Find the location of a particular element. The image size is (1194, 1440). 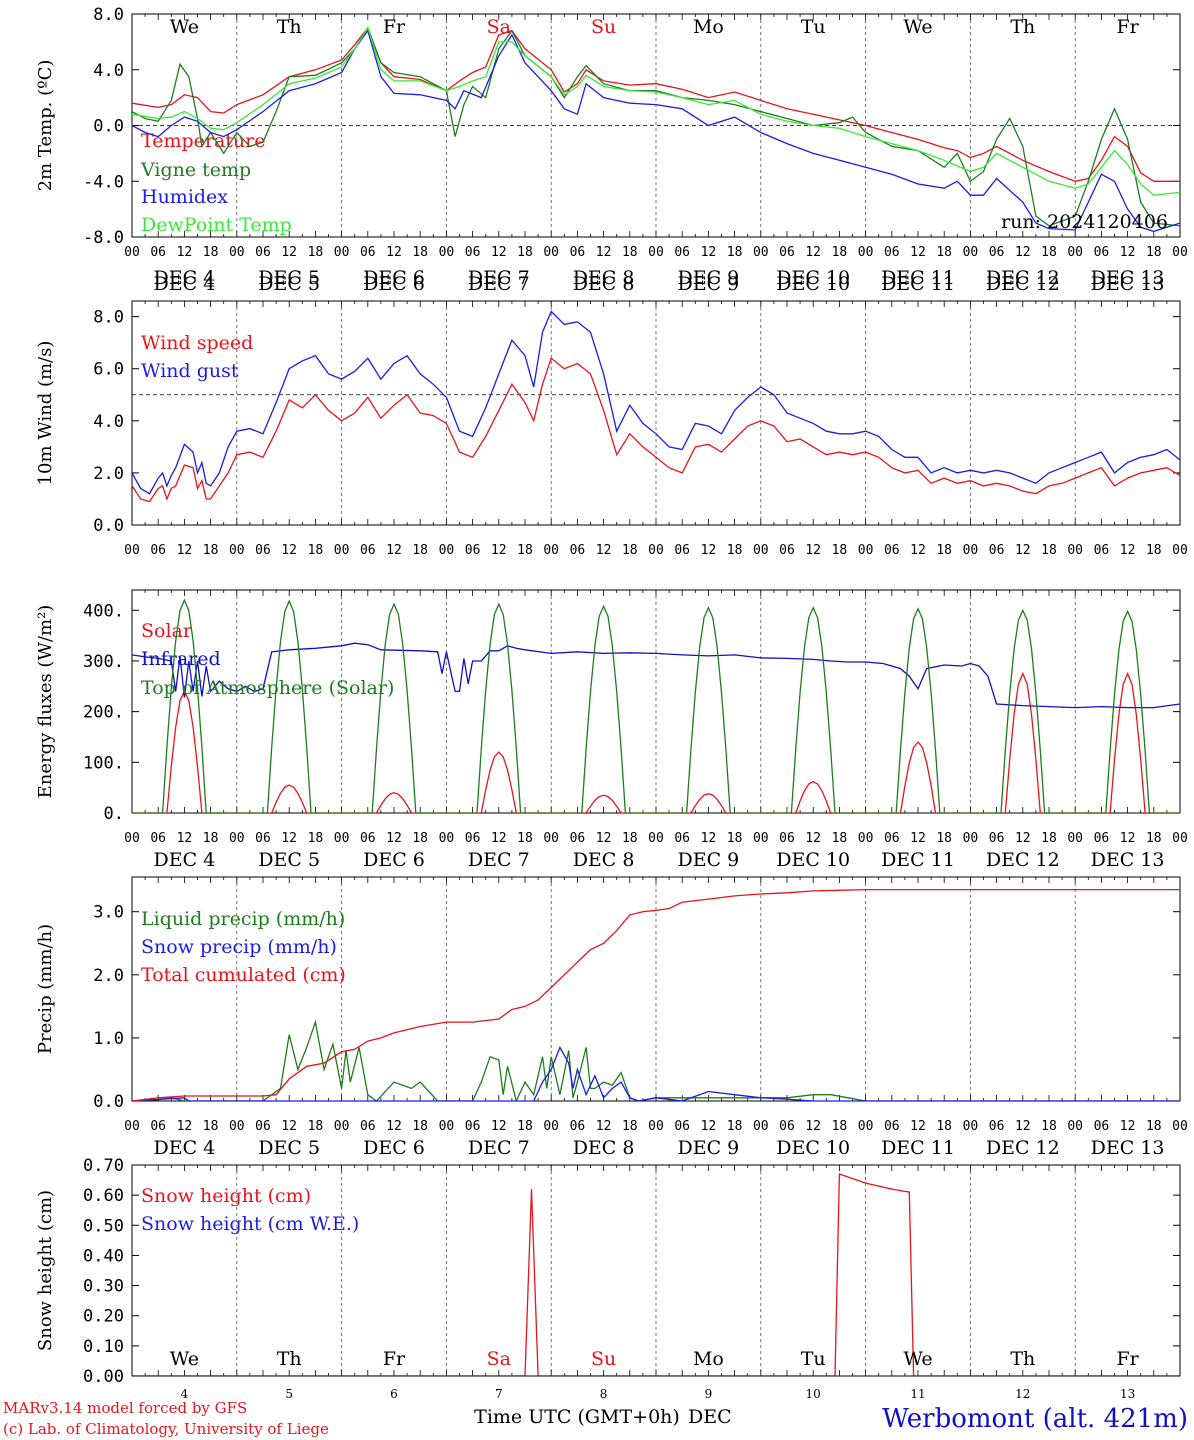

y-tick-label: 8.0 is located at coordinates (108, 318).